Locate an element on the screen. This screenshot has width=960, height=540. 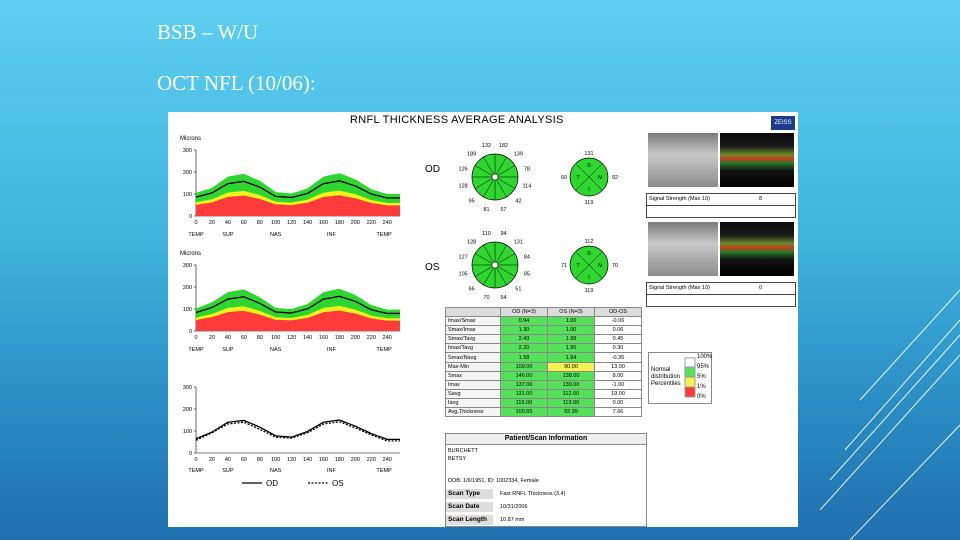
od-clock-value: 81 is located at coordinates (486, 210).